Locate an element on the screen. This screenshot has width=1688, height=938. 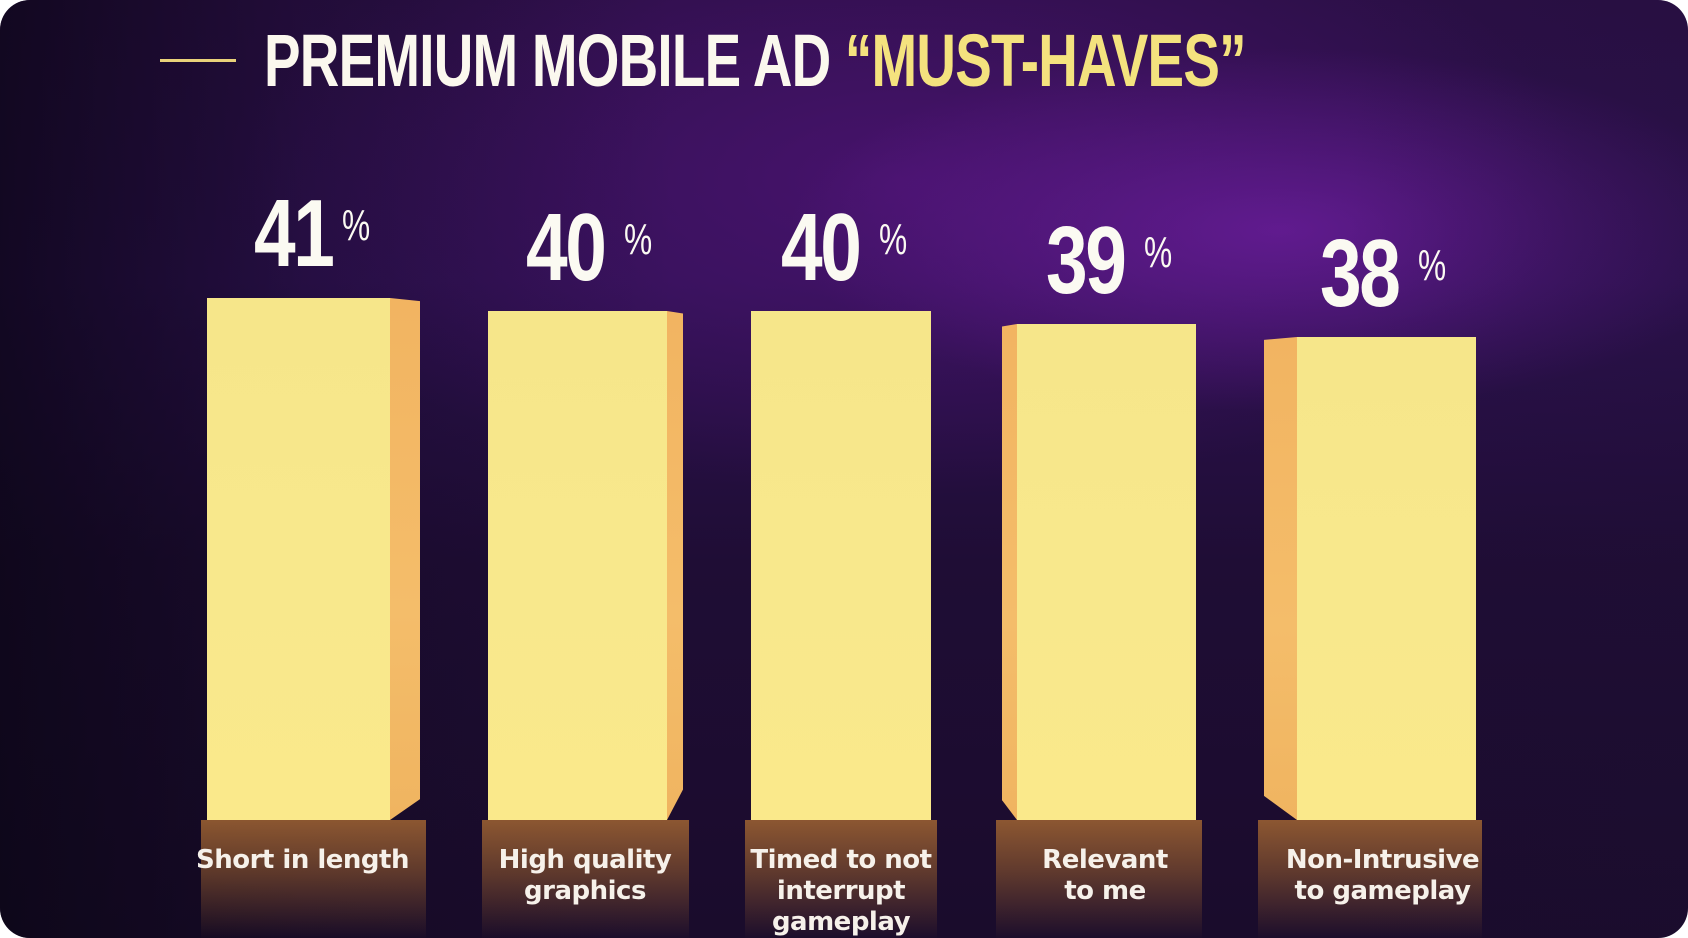
title-accent: “MUST-HAVES” is located at coordinates (1045, 60).